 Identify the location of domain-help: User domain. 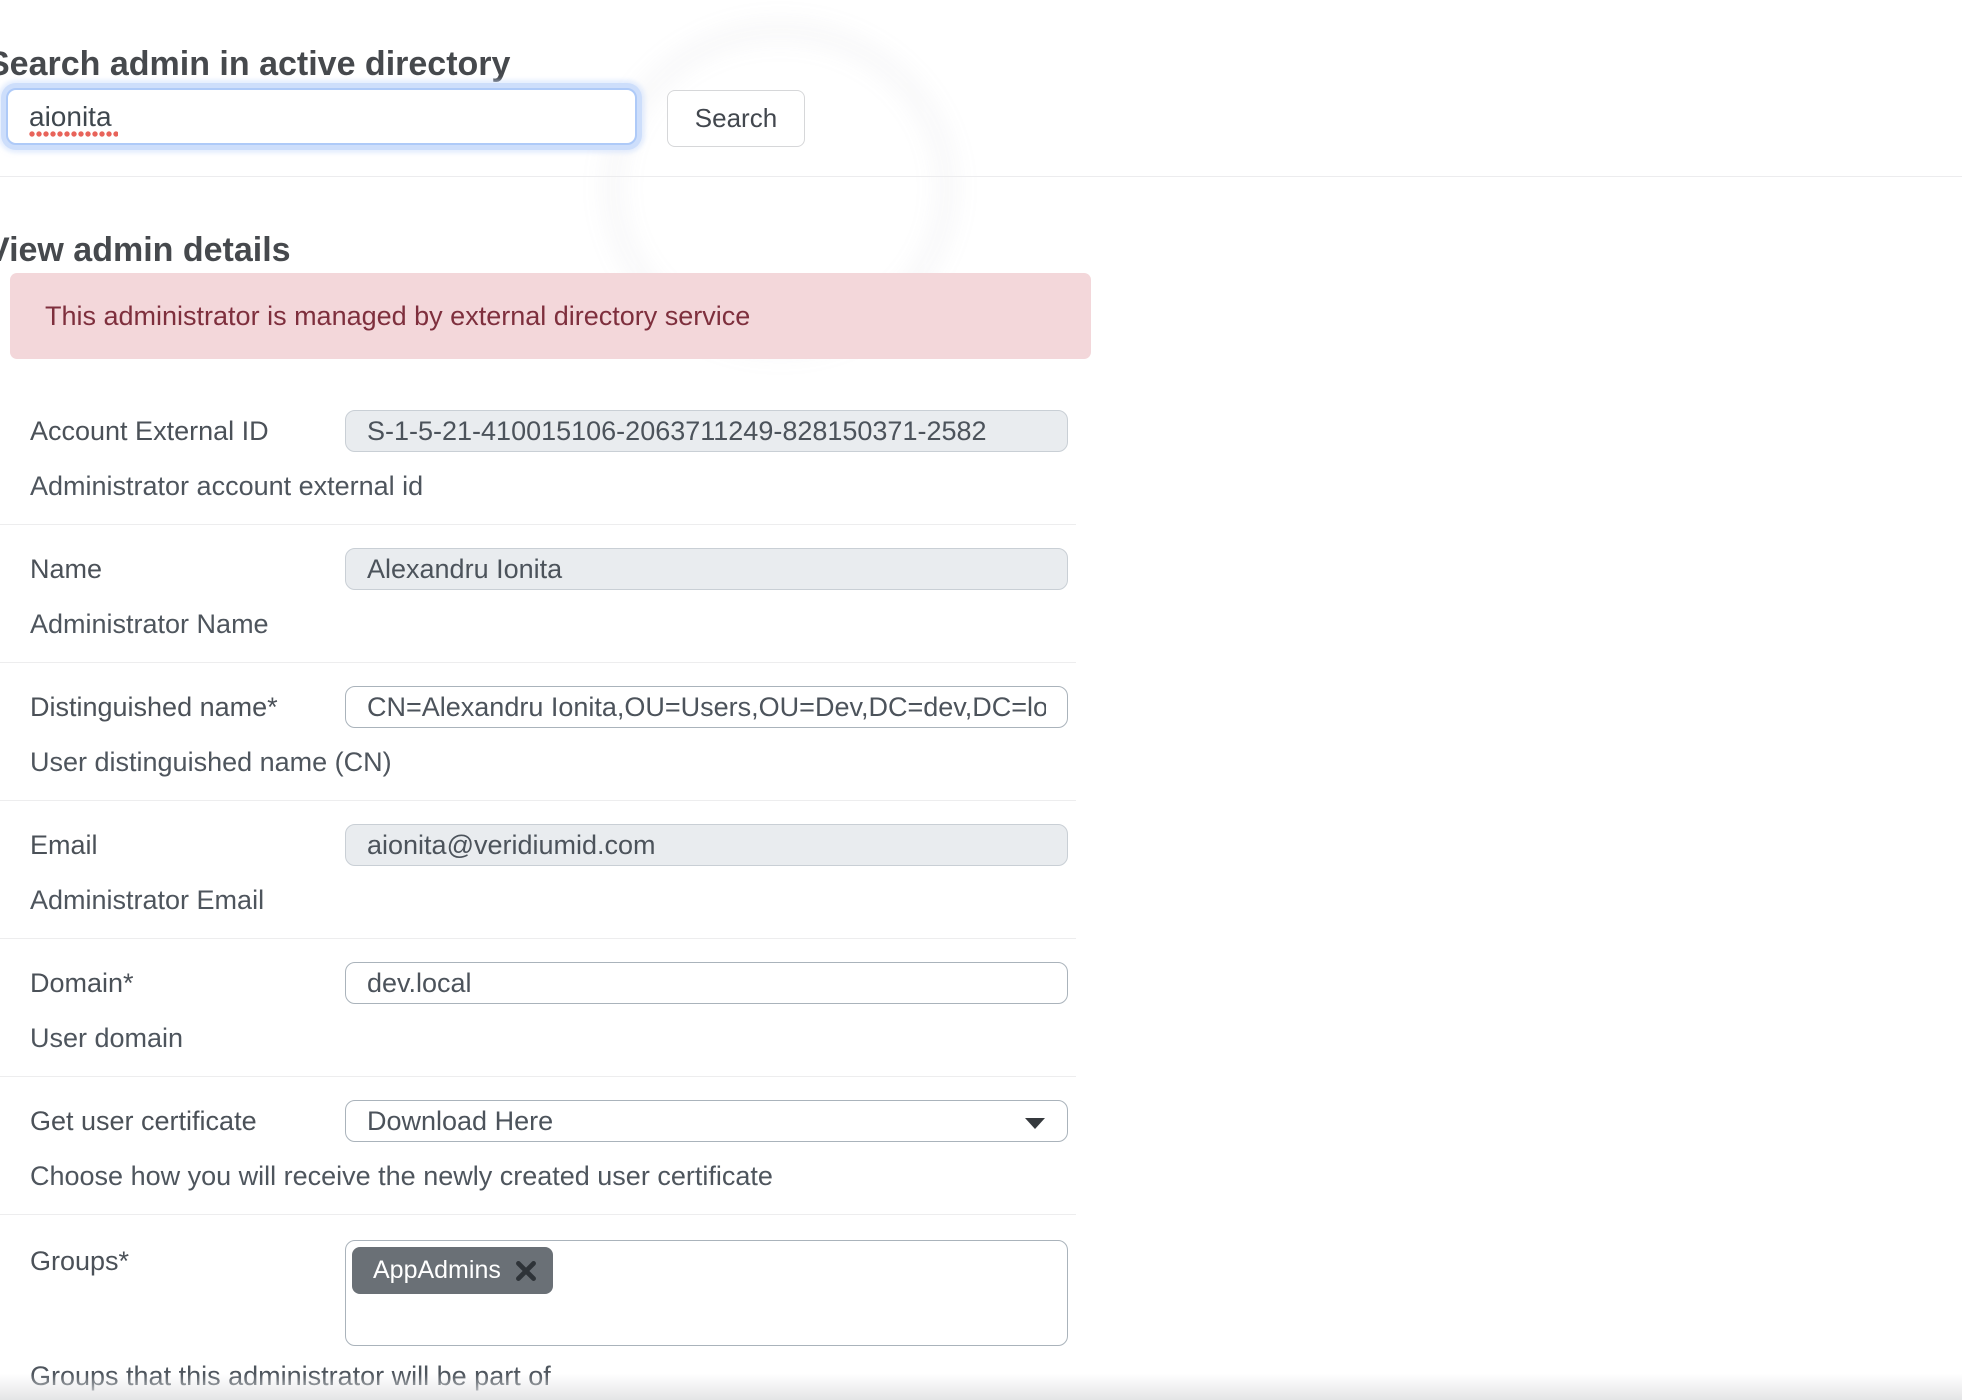
(107, 1038).